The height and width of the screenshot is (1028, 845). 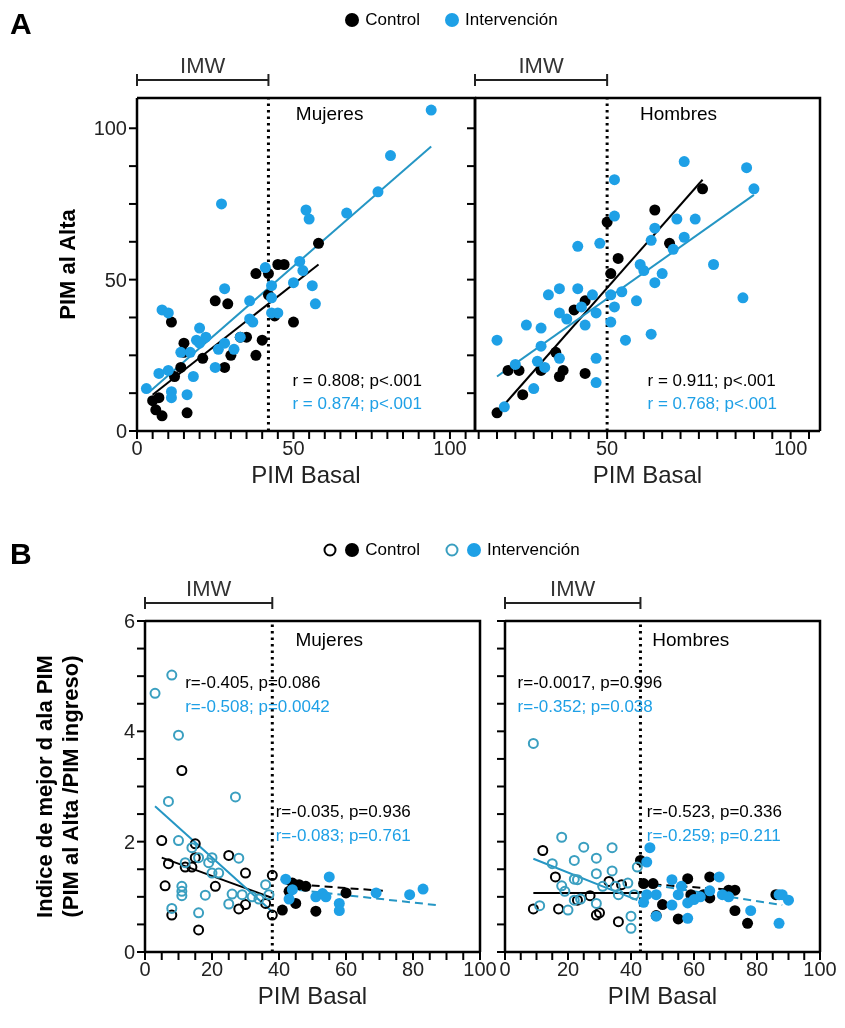 I want to click on annotation: r=-0.035, p=0.936, so click(x=343, y=812).